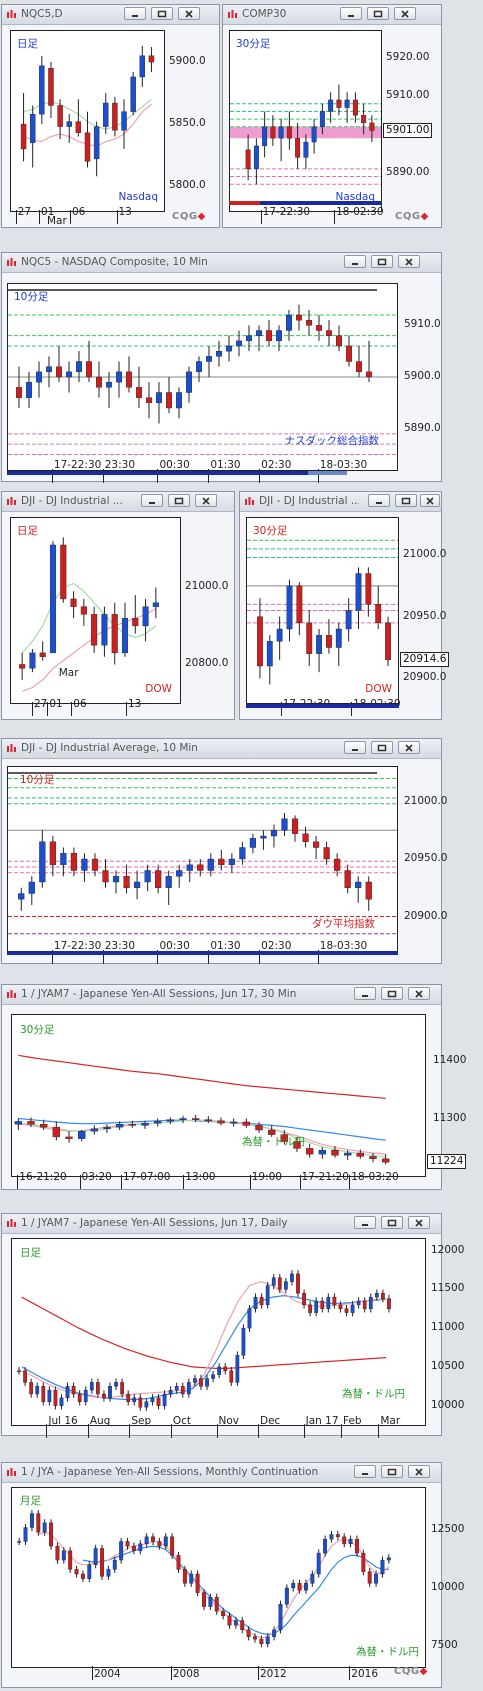  I want to click on window-title: NQC5 - NASDAQ Composite, 10 Min, so click(114, 262).